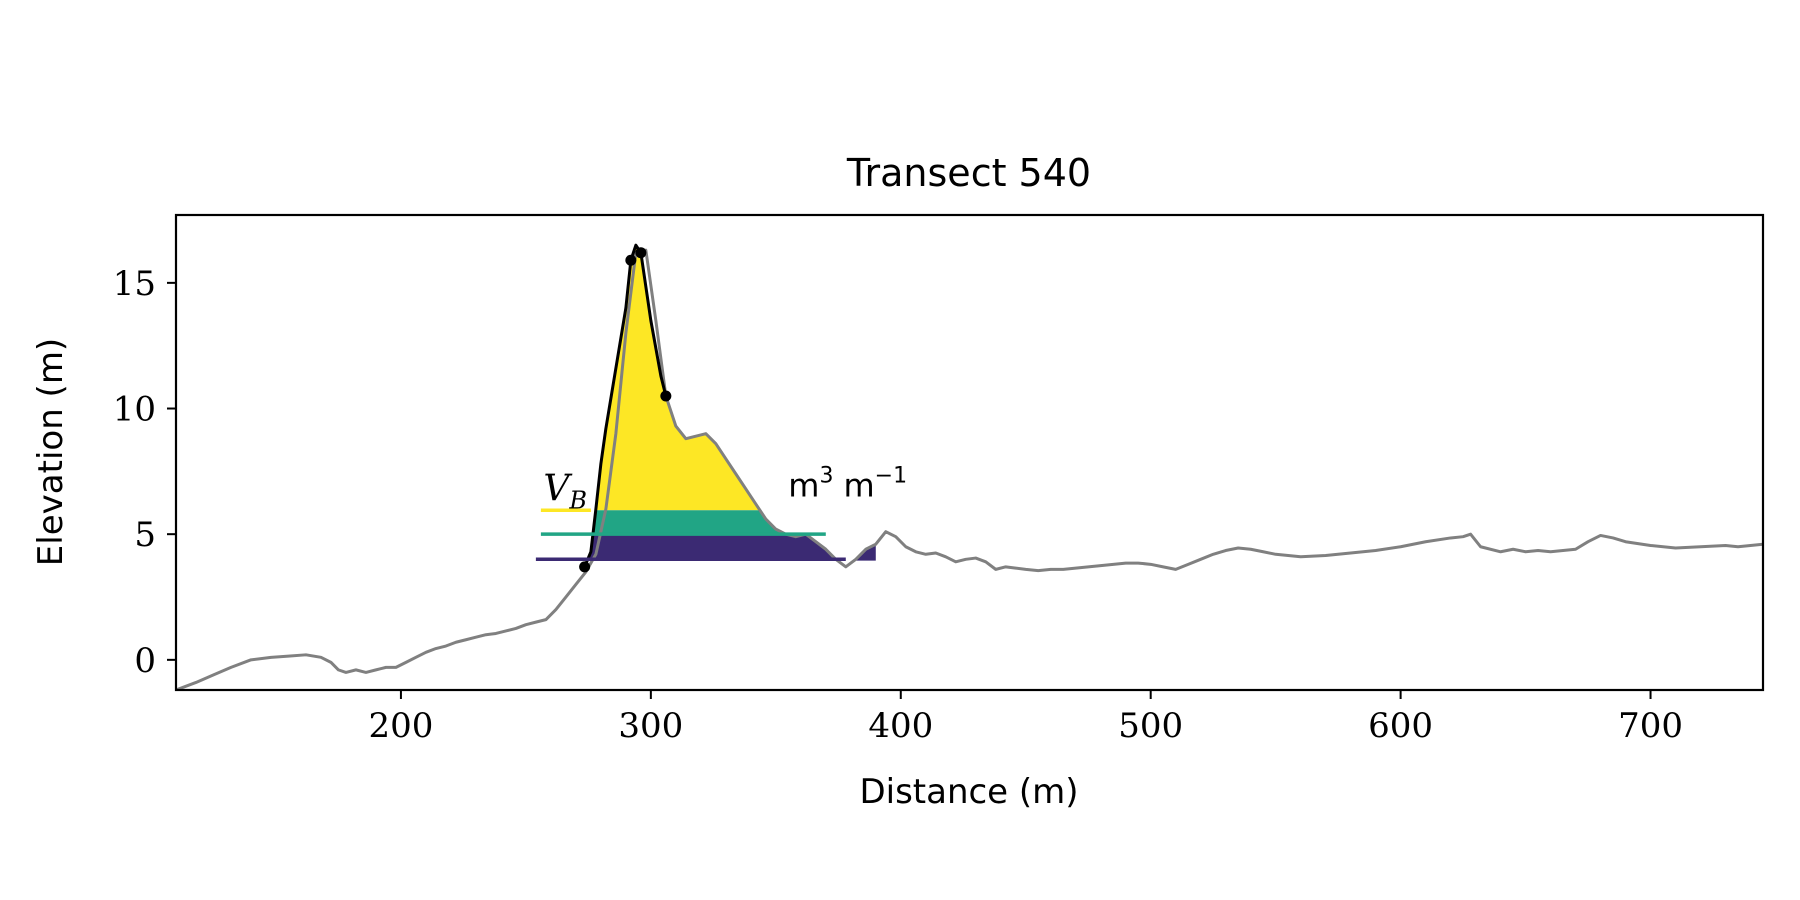  What do you see at coordinates (558, 488) in the screenshot?
I see `vb-main: V` at bounding box center [558, 488].